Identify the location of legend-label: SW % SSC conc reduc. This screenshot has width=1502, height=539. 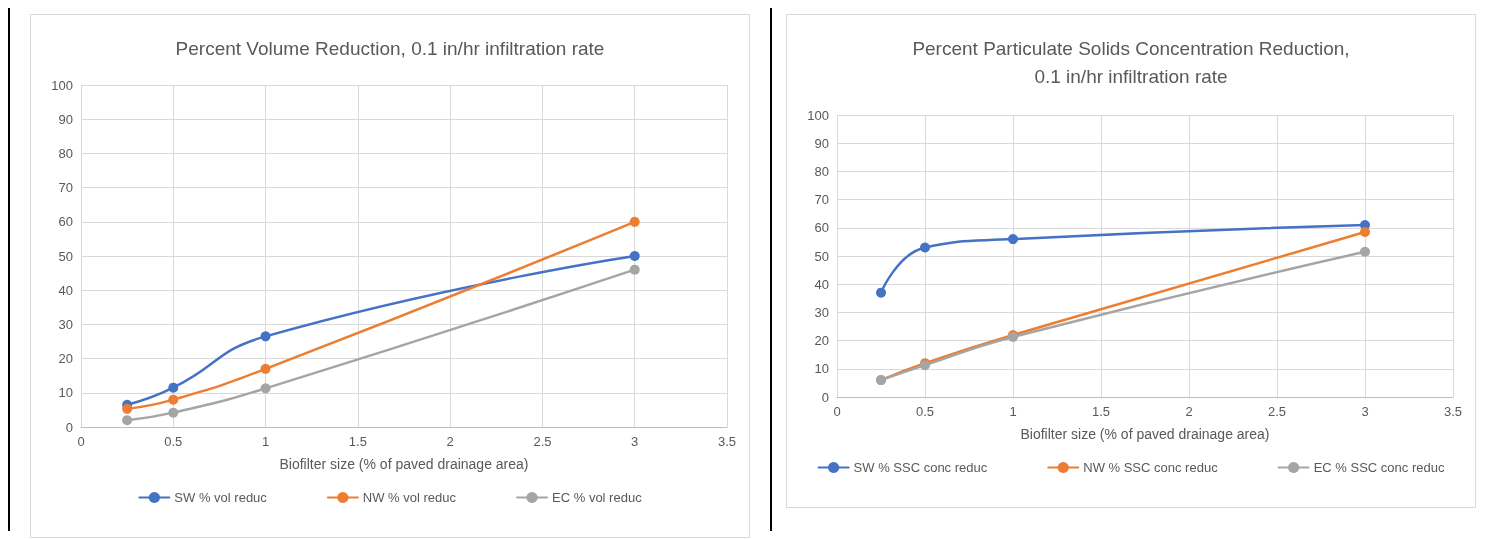
(920, 467).